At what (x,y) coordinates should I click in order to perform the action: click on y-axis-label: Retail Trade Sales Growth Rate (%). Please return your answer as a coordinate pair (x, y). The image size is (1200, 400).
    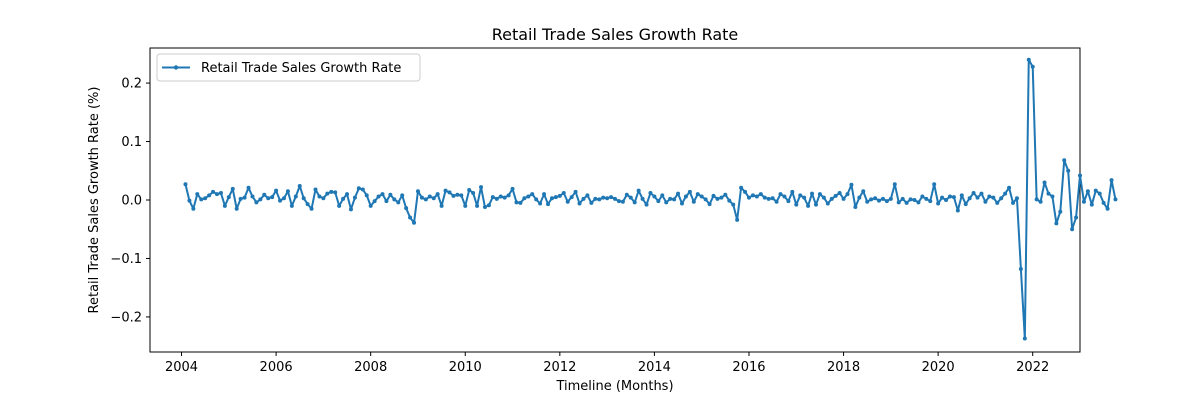
    Looking at the image, I should click on (94, 200).